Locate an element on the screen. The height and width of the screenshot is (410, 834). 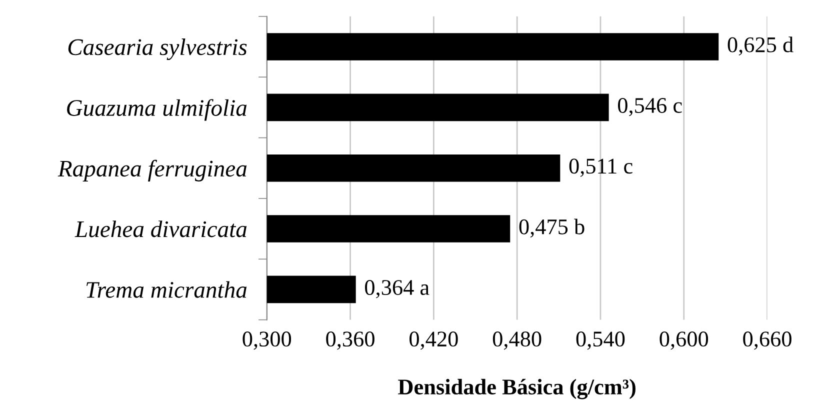
data-label: 0,511 c is located at coordinates (600, 167).